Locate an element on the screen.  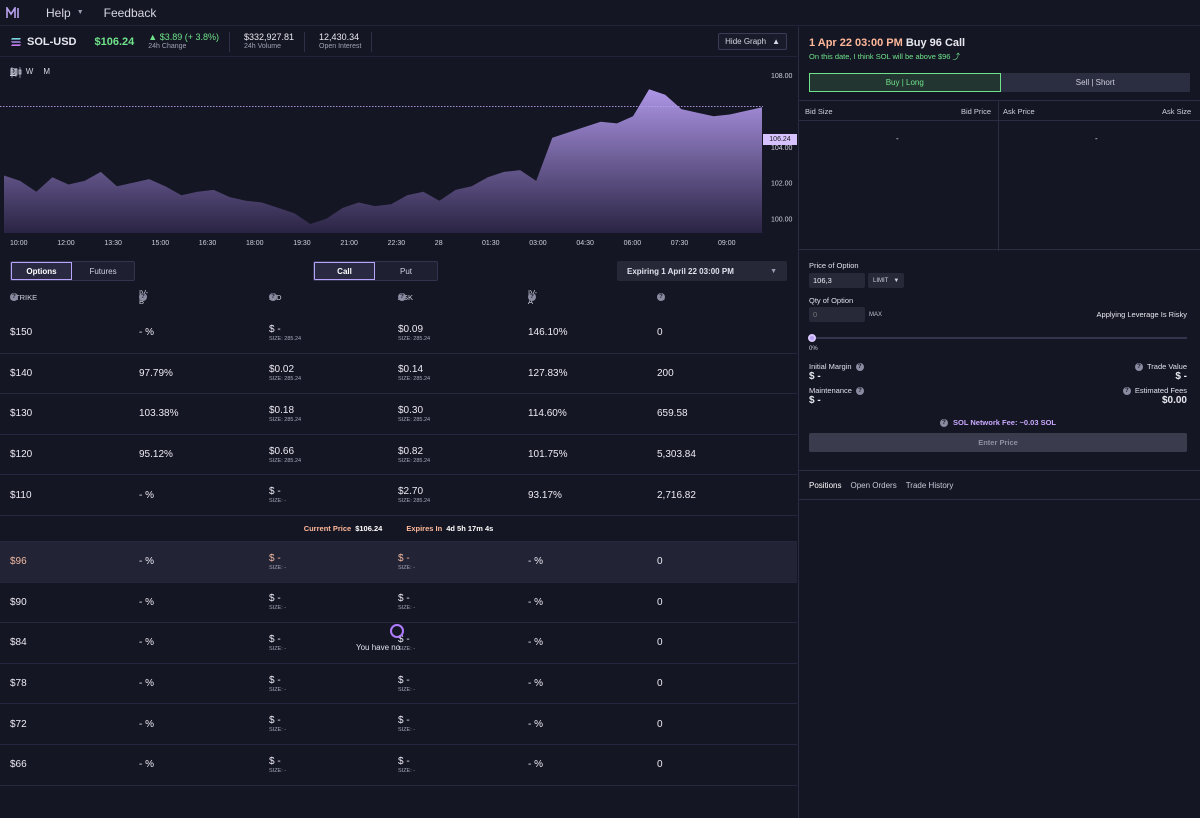
header-iva-label: IV-A is located at coordinates (533, 297).